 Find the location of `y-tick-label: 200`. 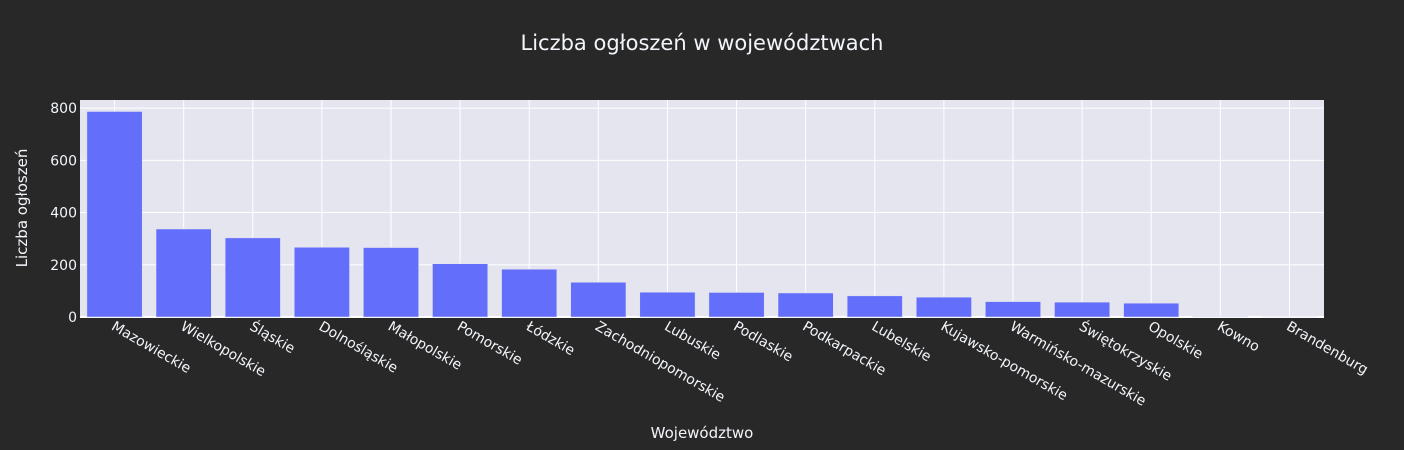

y-tick-label: 200 is located at coordinates (63, 266).